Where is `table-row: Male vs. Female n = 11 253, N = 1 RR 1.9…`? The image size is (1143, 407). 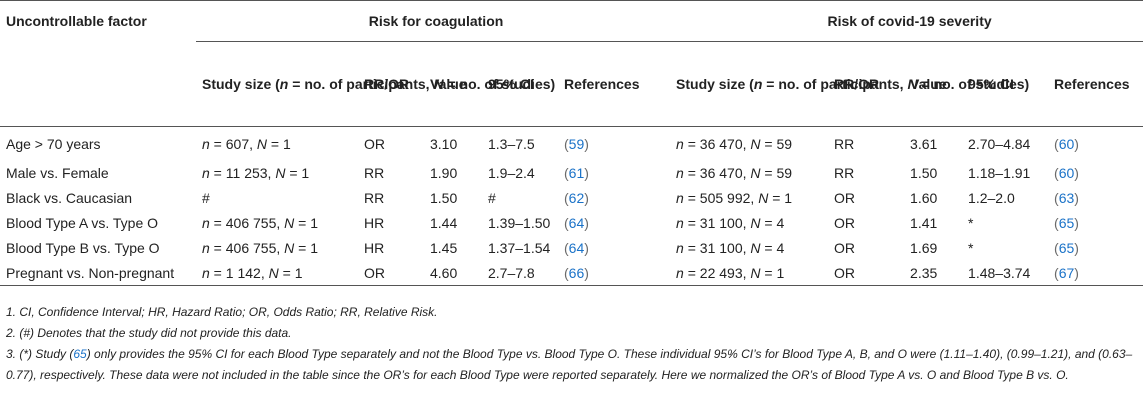
table-row: Male vs. Female n = 11 253, N = 1 RR 1.9… is located at coordinates (571, 172).